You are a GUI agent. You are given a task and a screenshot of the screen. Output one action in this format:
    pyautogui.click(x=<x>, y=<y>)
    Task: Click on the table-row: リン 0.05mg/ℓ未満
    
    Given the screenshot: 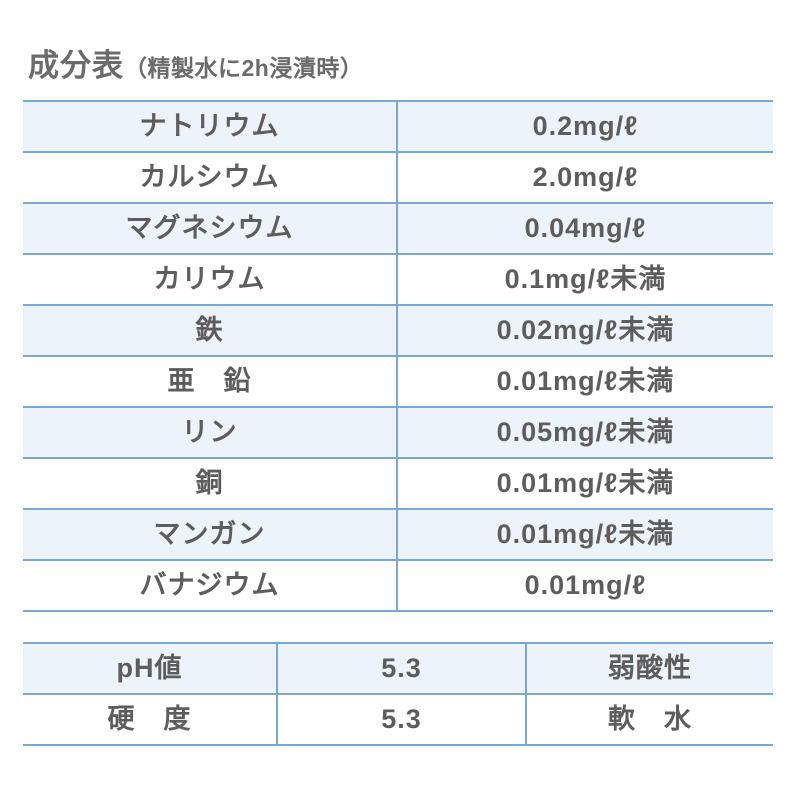 What is the action you would take?
    pyautogui.click(x=398, y=433)
    